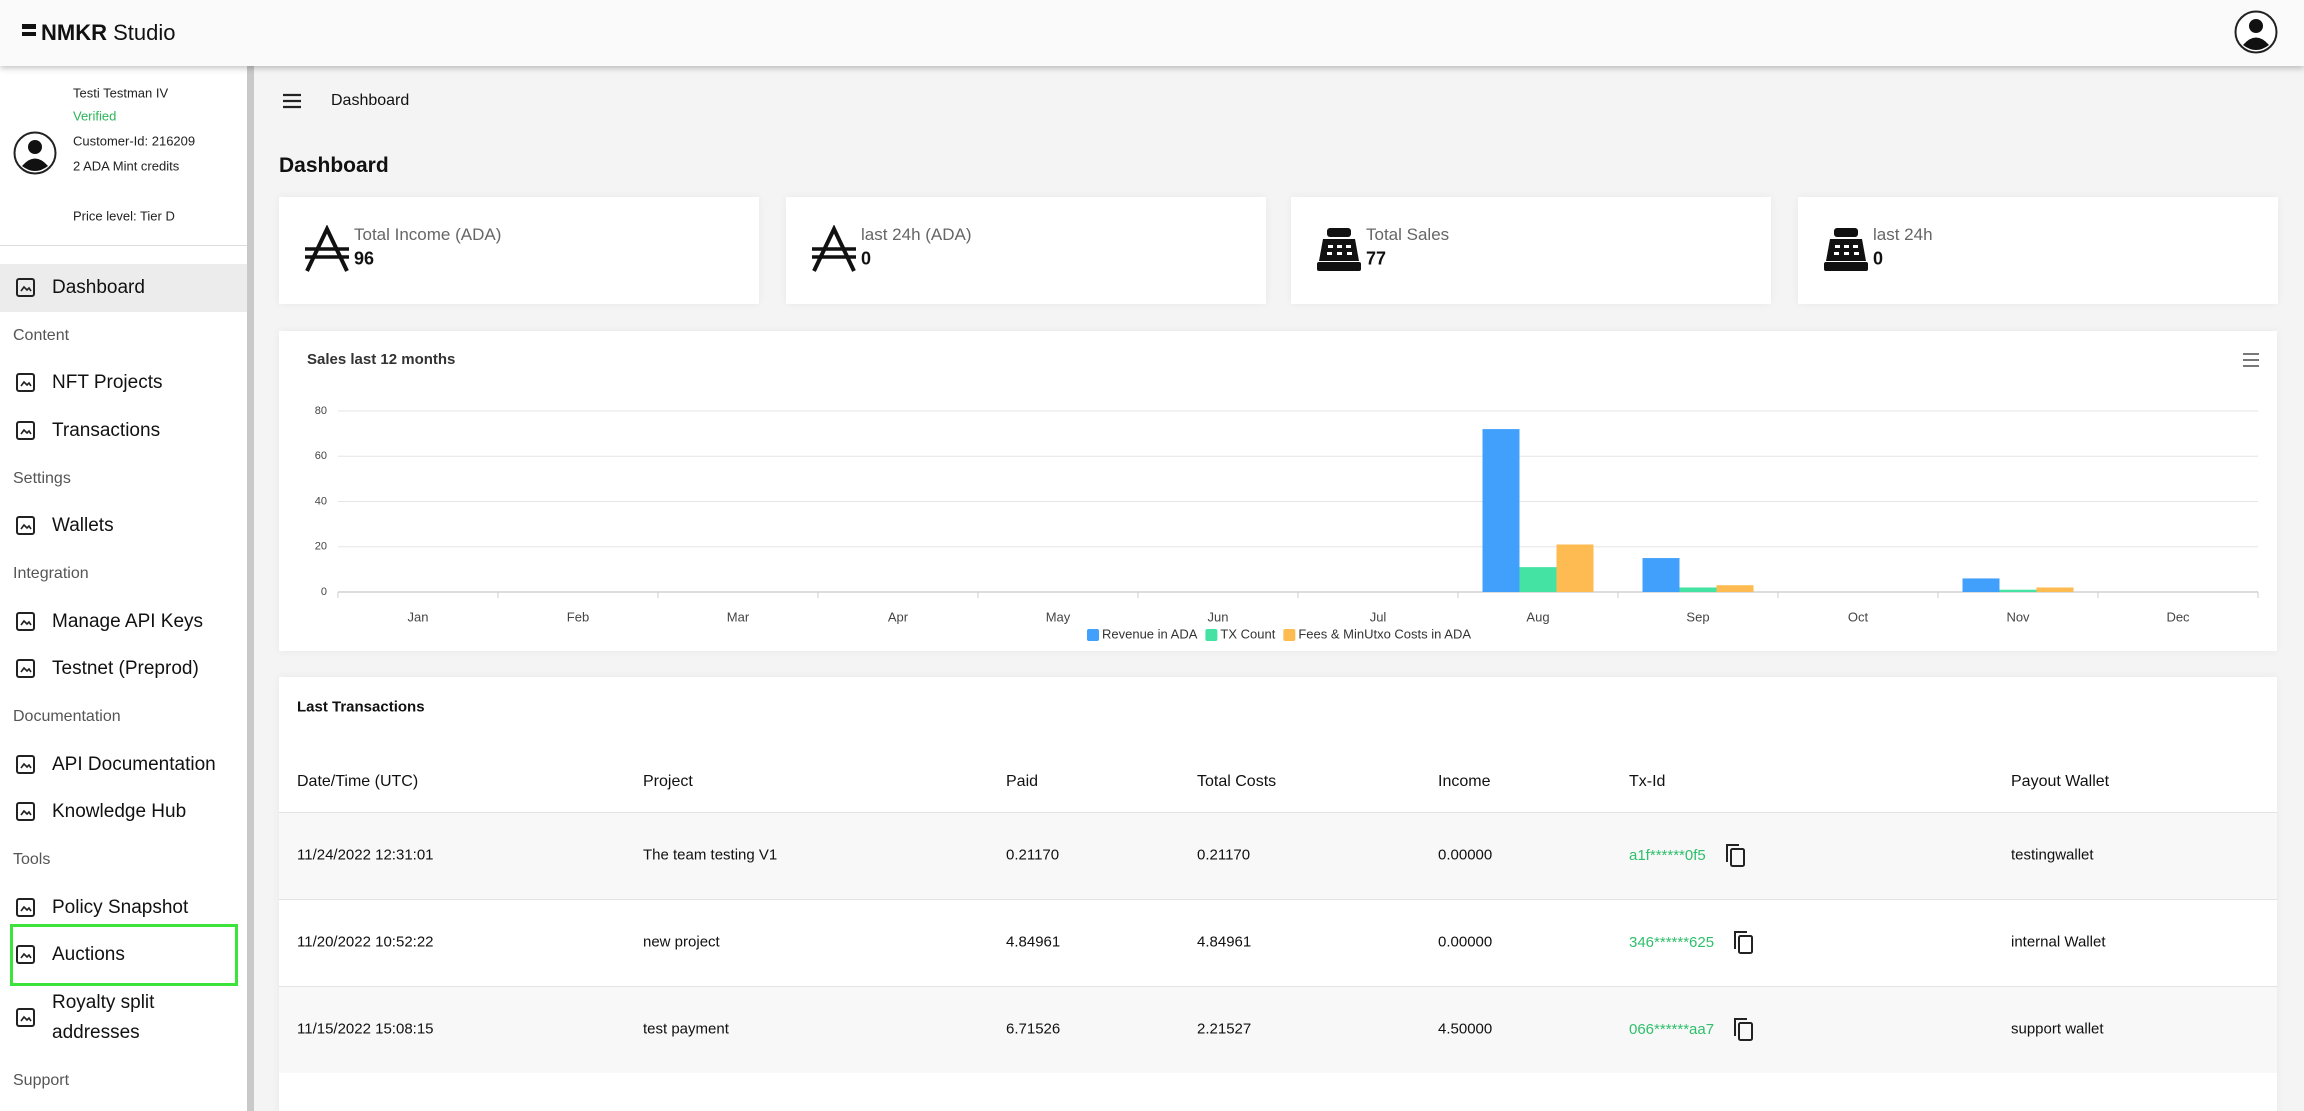 The height and width of the screenshot is (1111, 2304). I want to click on legend-label: Fees & MinUtxo Costs in ADA, so click(1384, 633).